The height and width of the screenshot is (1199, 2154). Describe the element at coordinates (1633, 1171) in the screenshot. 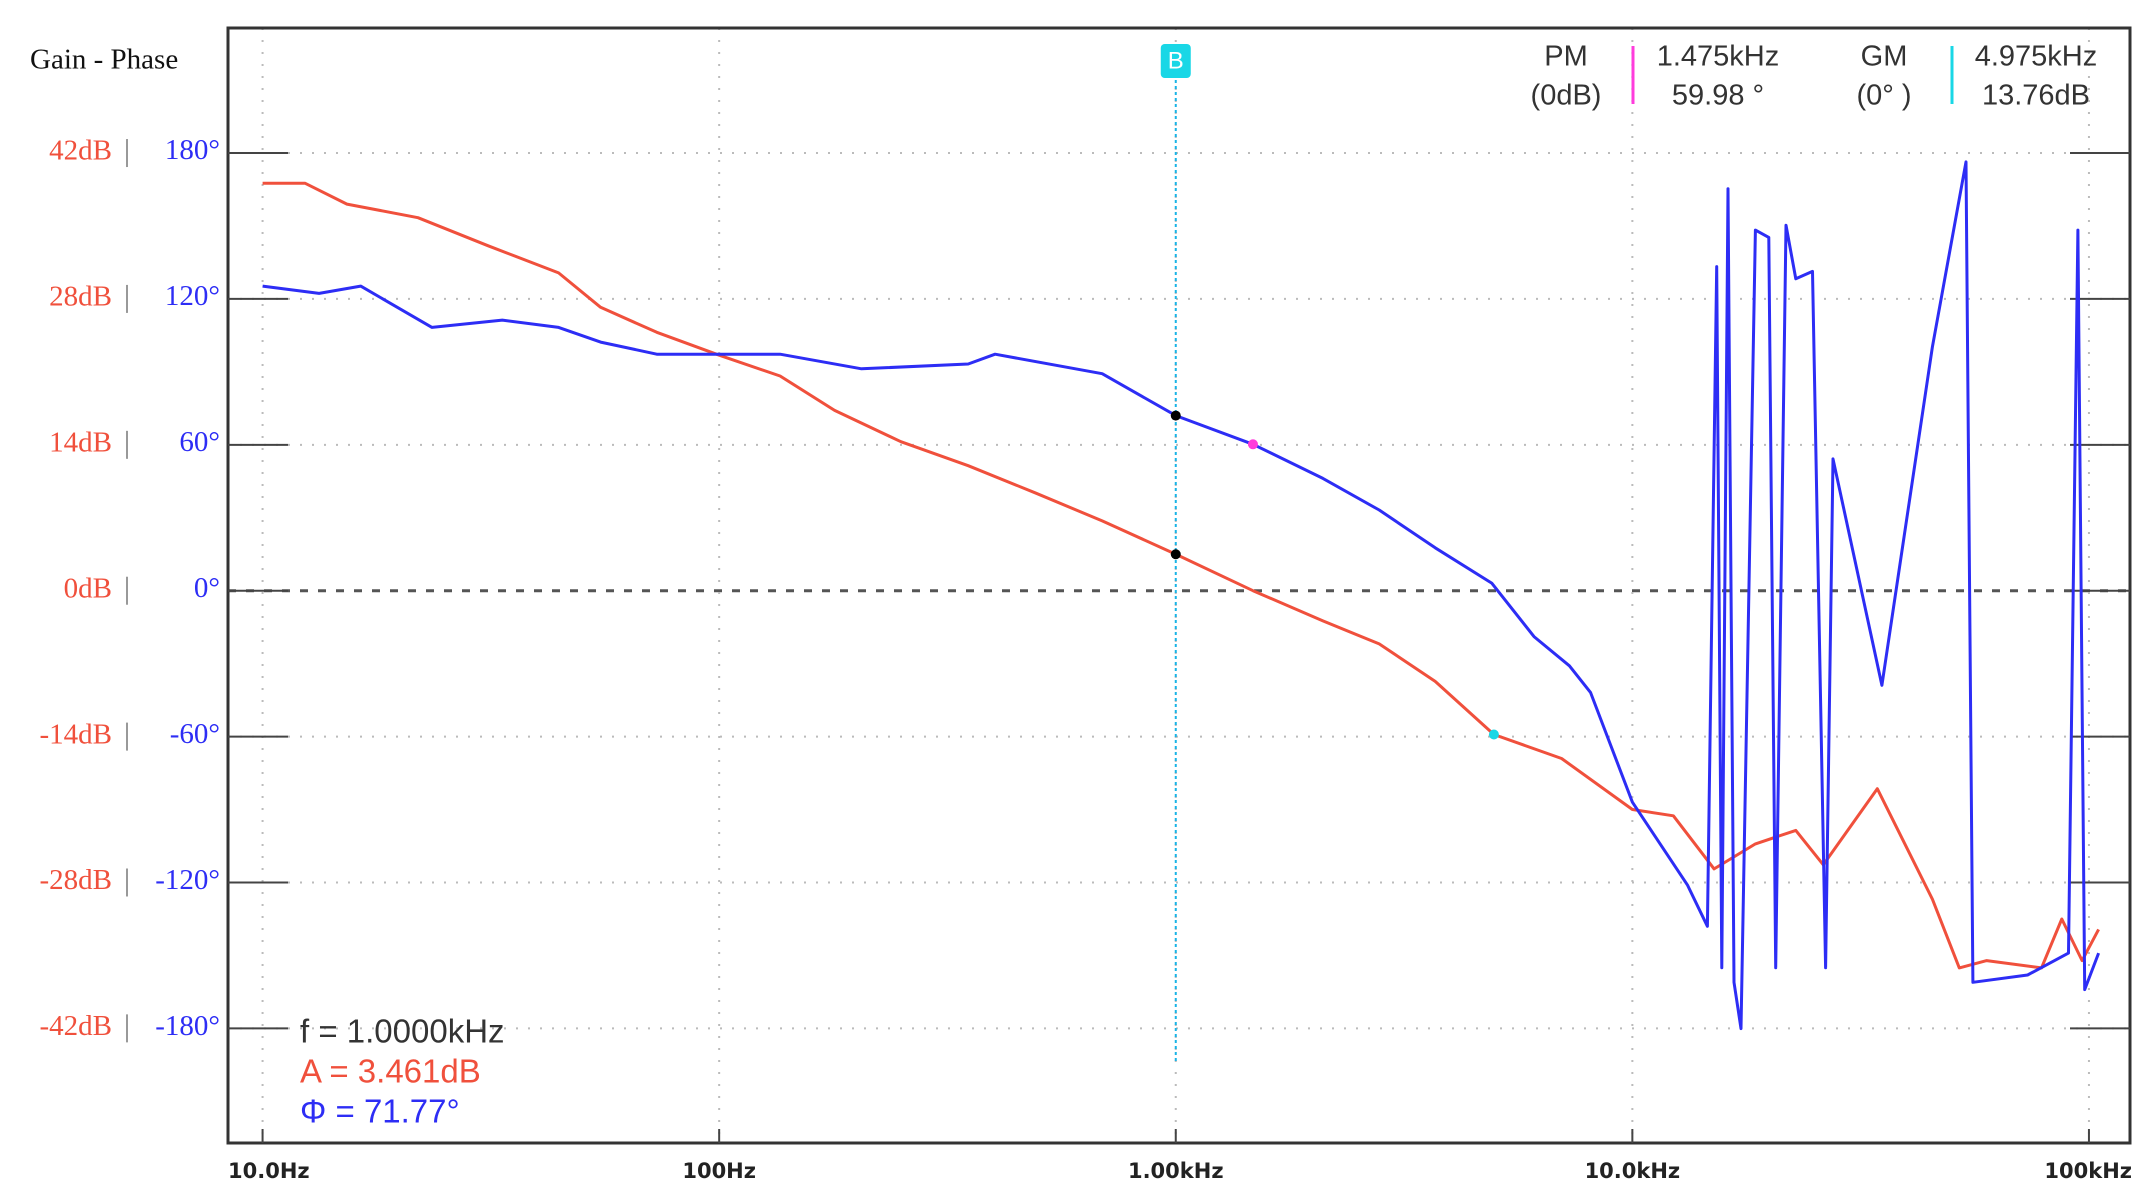

I see `x-tick-label: 10.0kHz` at that location.